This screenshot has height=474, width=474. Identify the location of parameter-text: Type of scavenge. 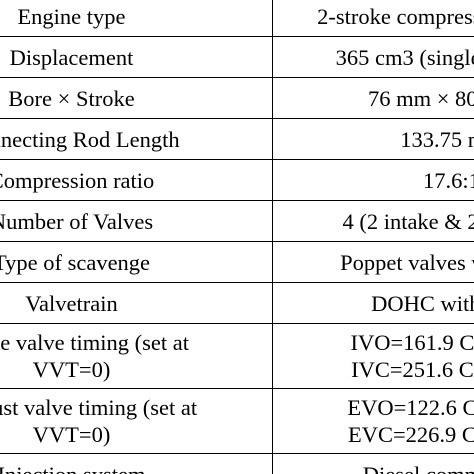
(75, 262).